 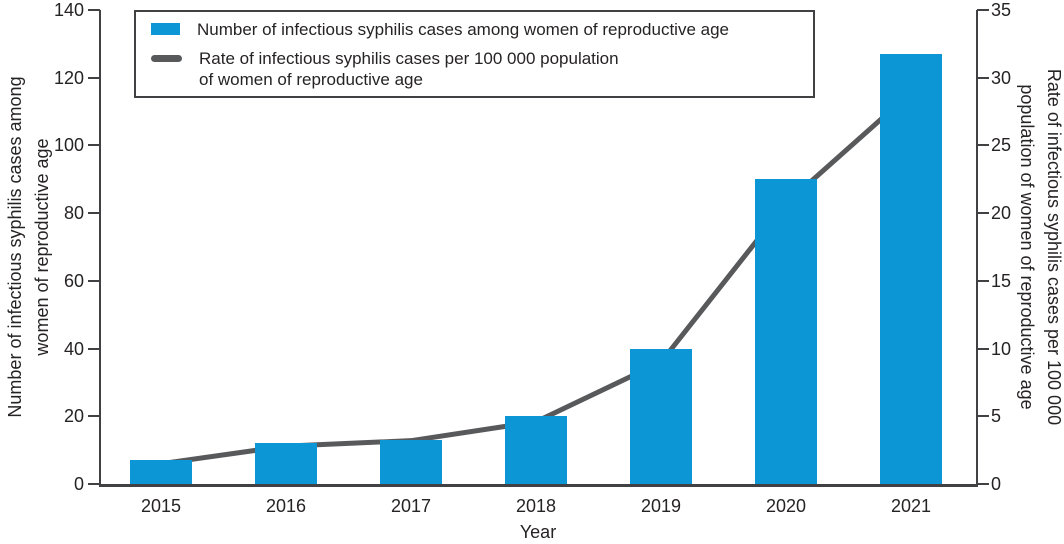 What do you see at coordinates (78, 484) in the screenshot?
I see `y-left-tick-label-0: 0` at bounding box center [78, 484].